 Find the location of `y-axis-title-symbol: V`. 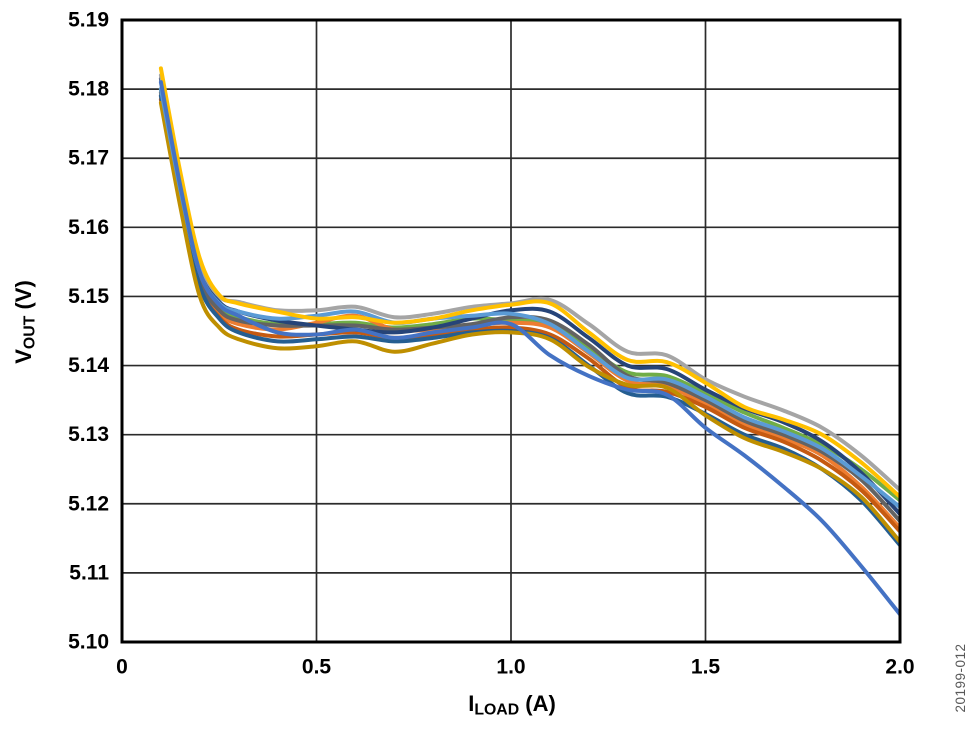

y-axis-title-symbol: V is located at coordinates (23, 356).